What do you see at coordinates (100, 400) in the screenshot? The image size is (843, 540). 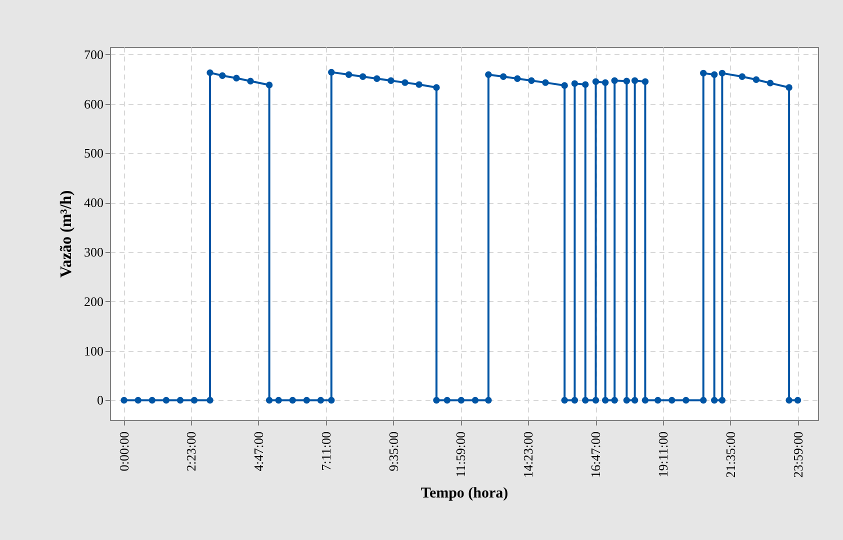 I see `y-tick-label: 0` at bounding box center [100, 400].